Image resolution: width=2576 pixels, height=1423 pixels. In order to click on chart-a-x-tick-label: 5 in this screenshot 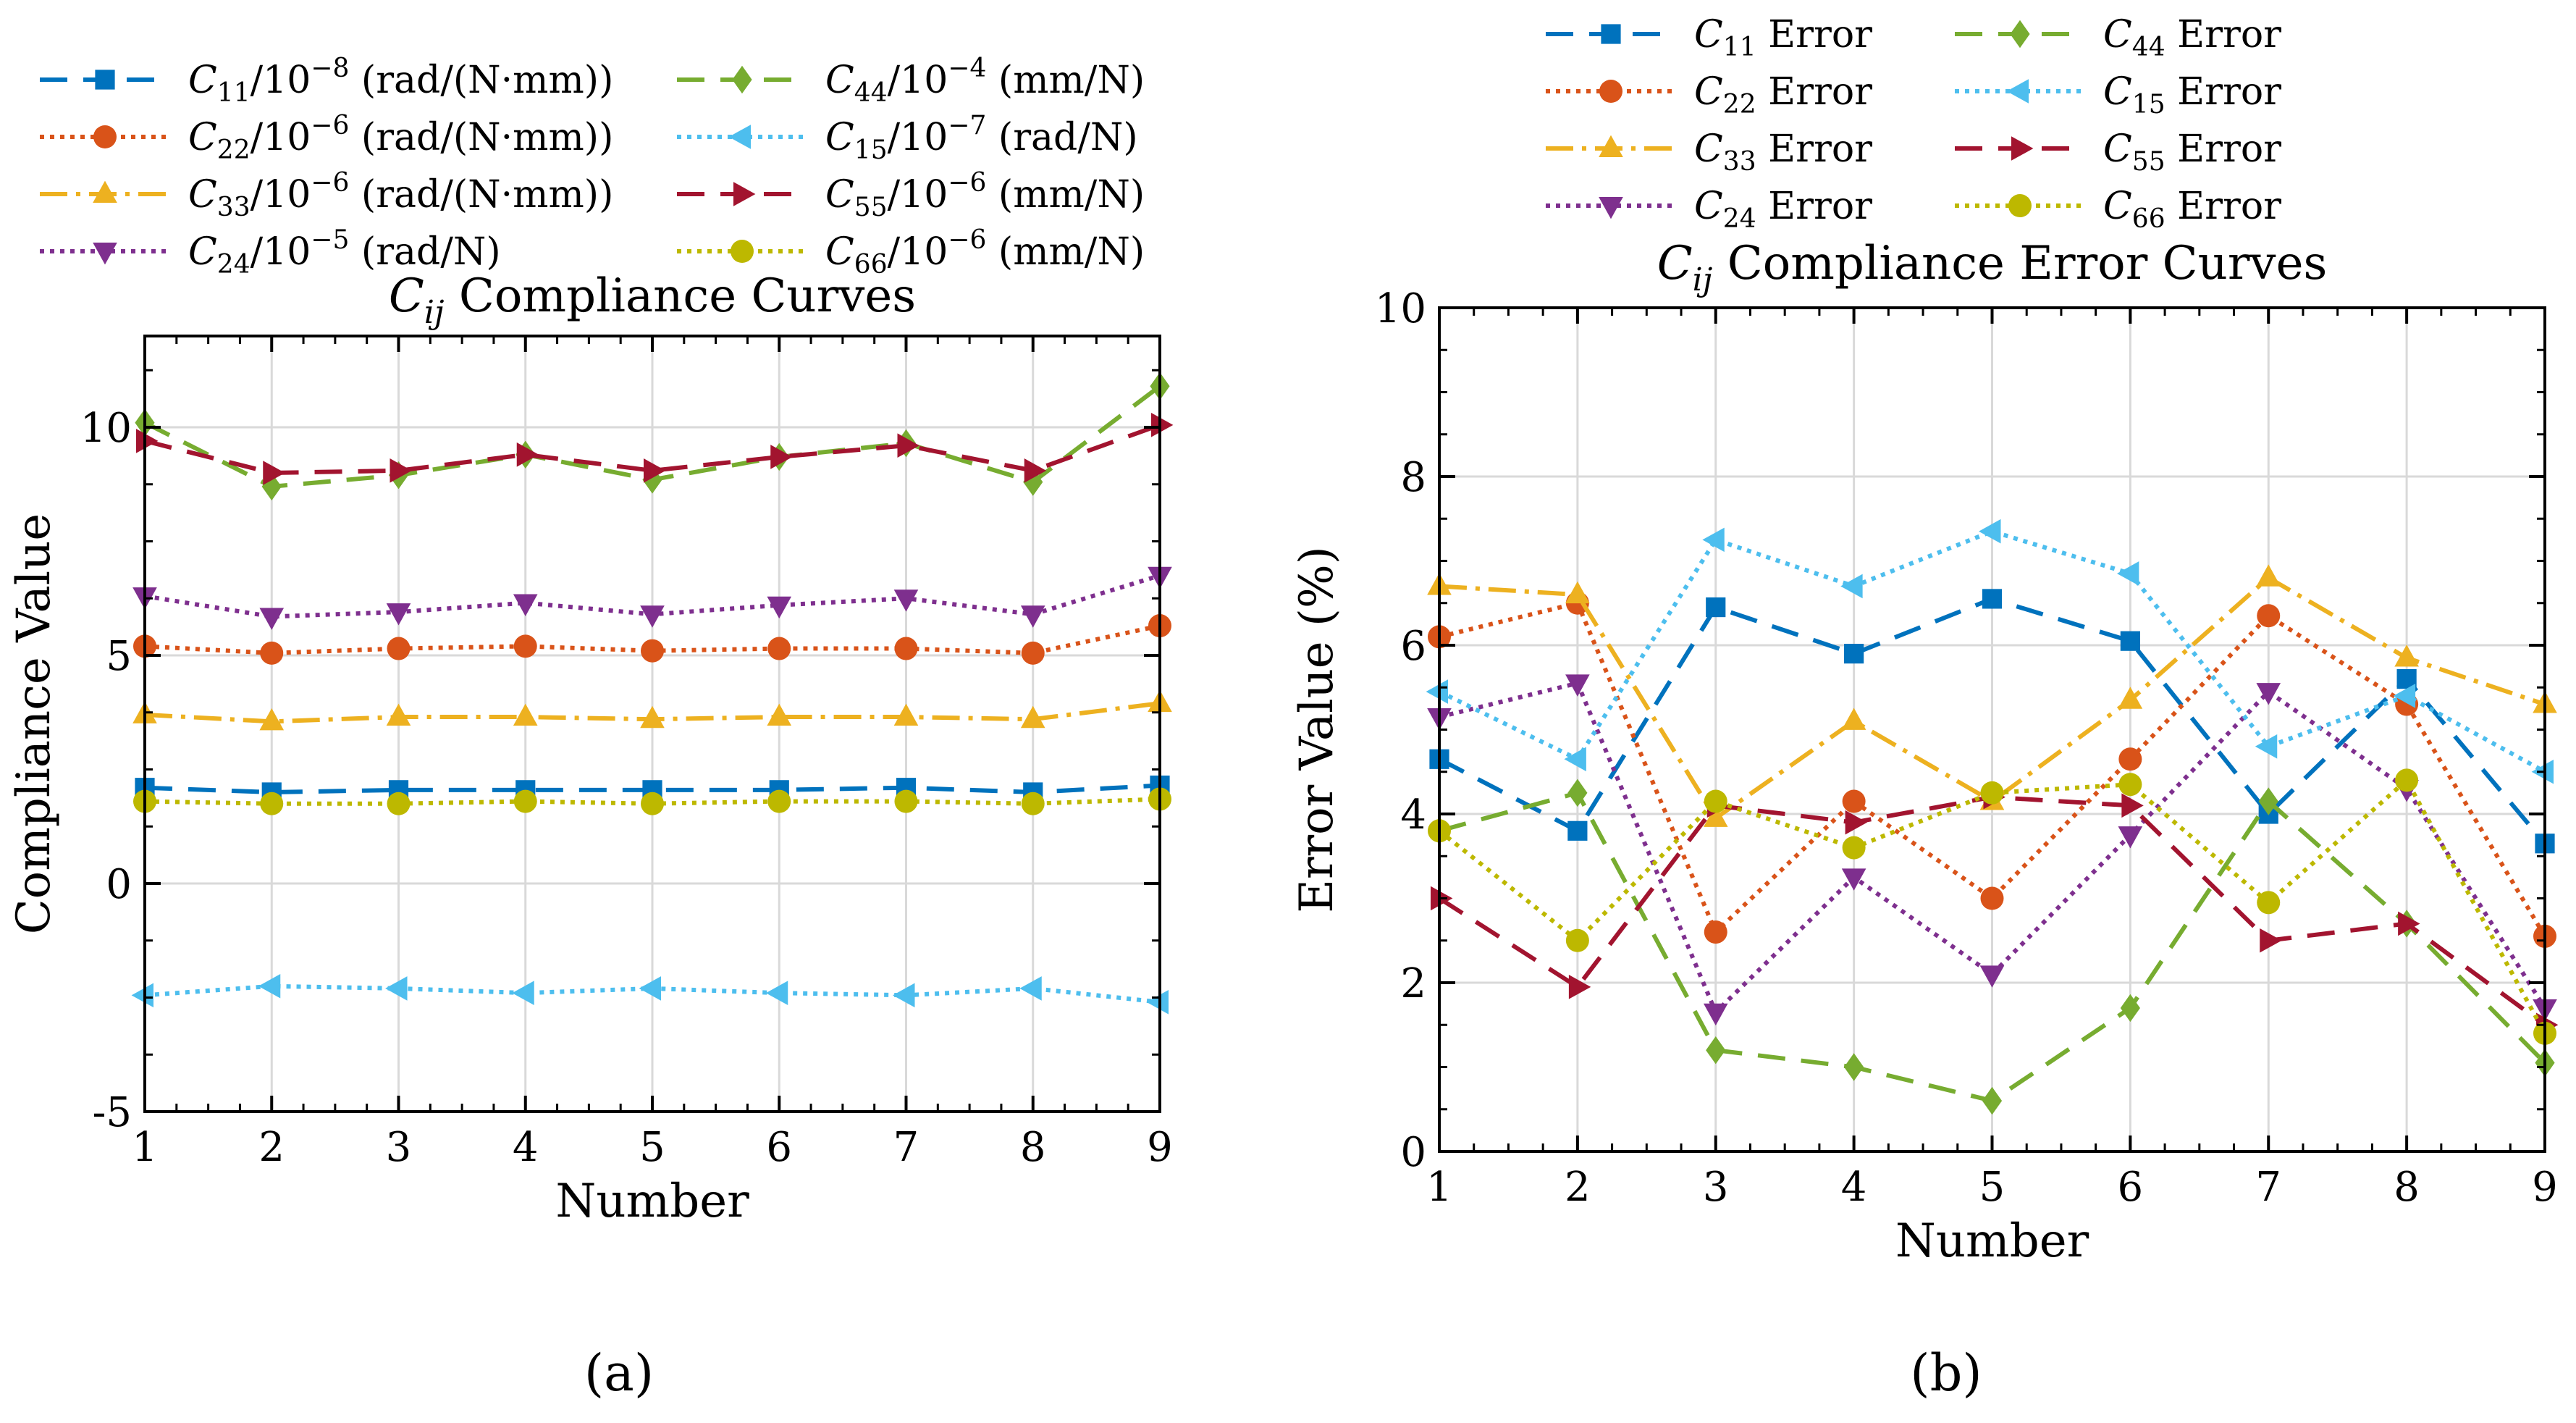, I will do `click(652, 1147)`.